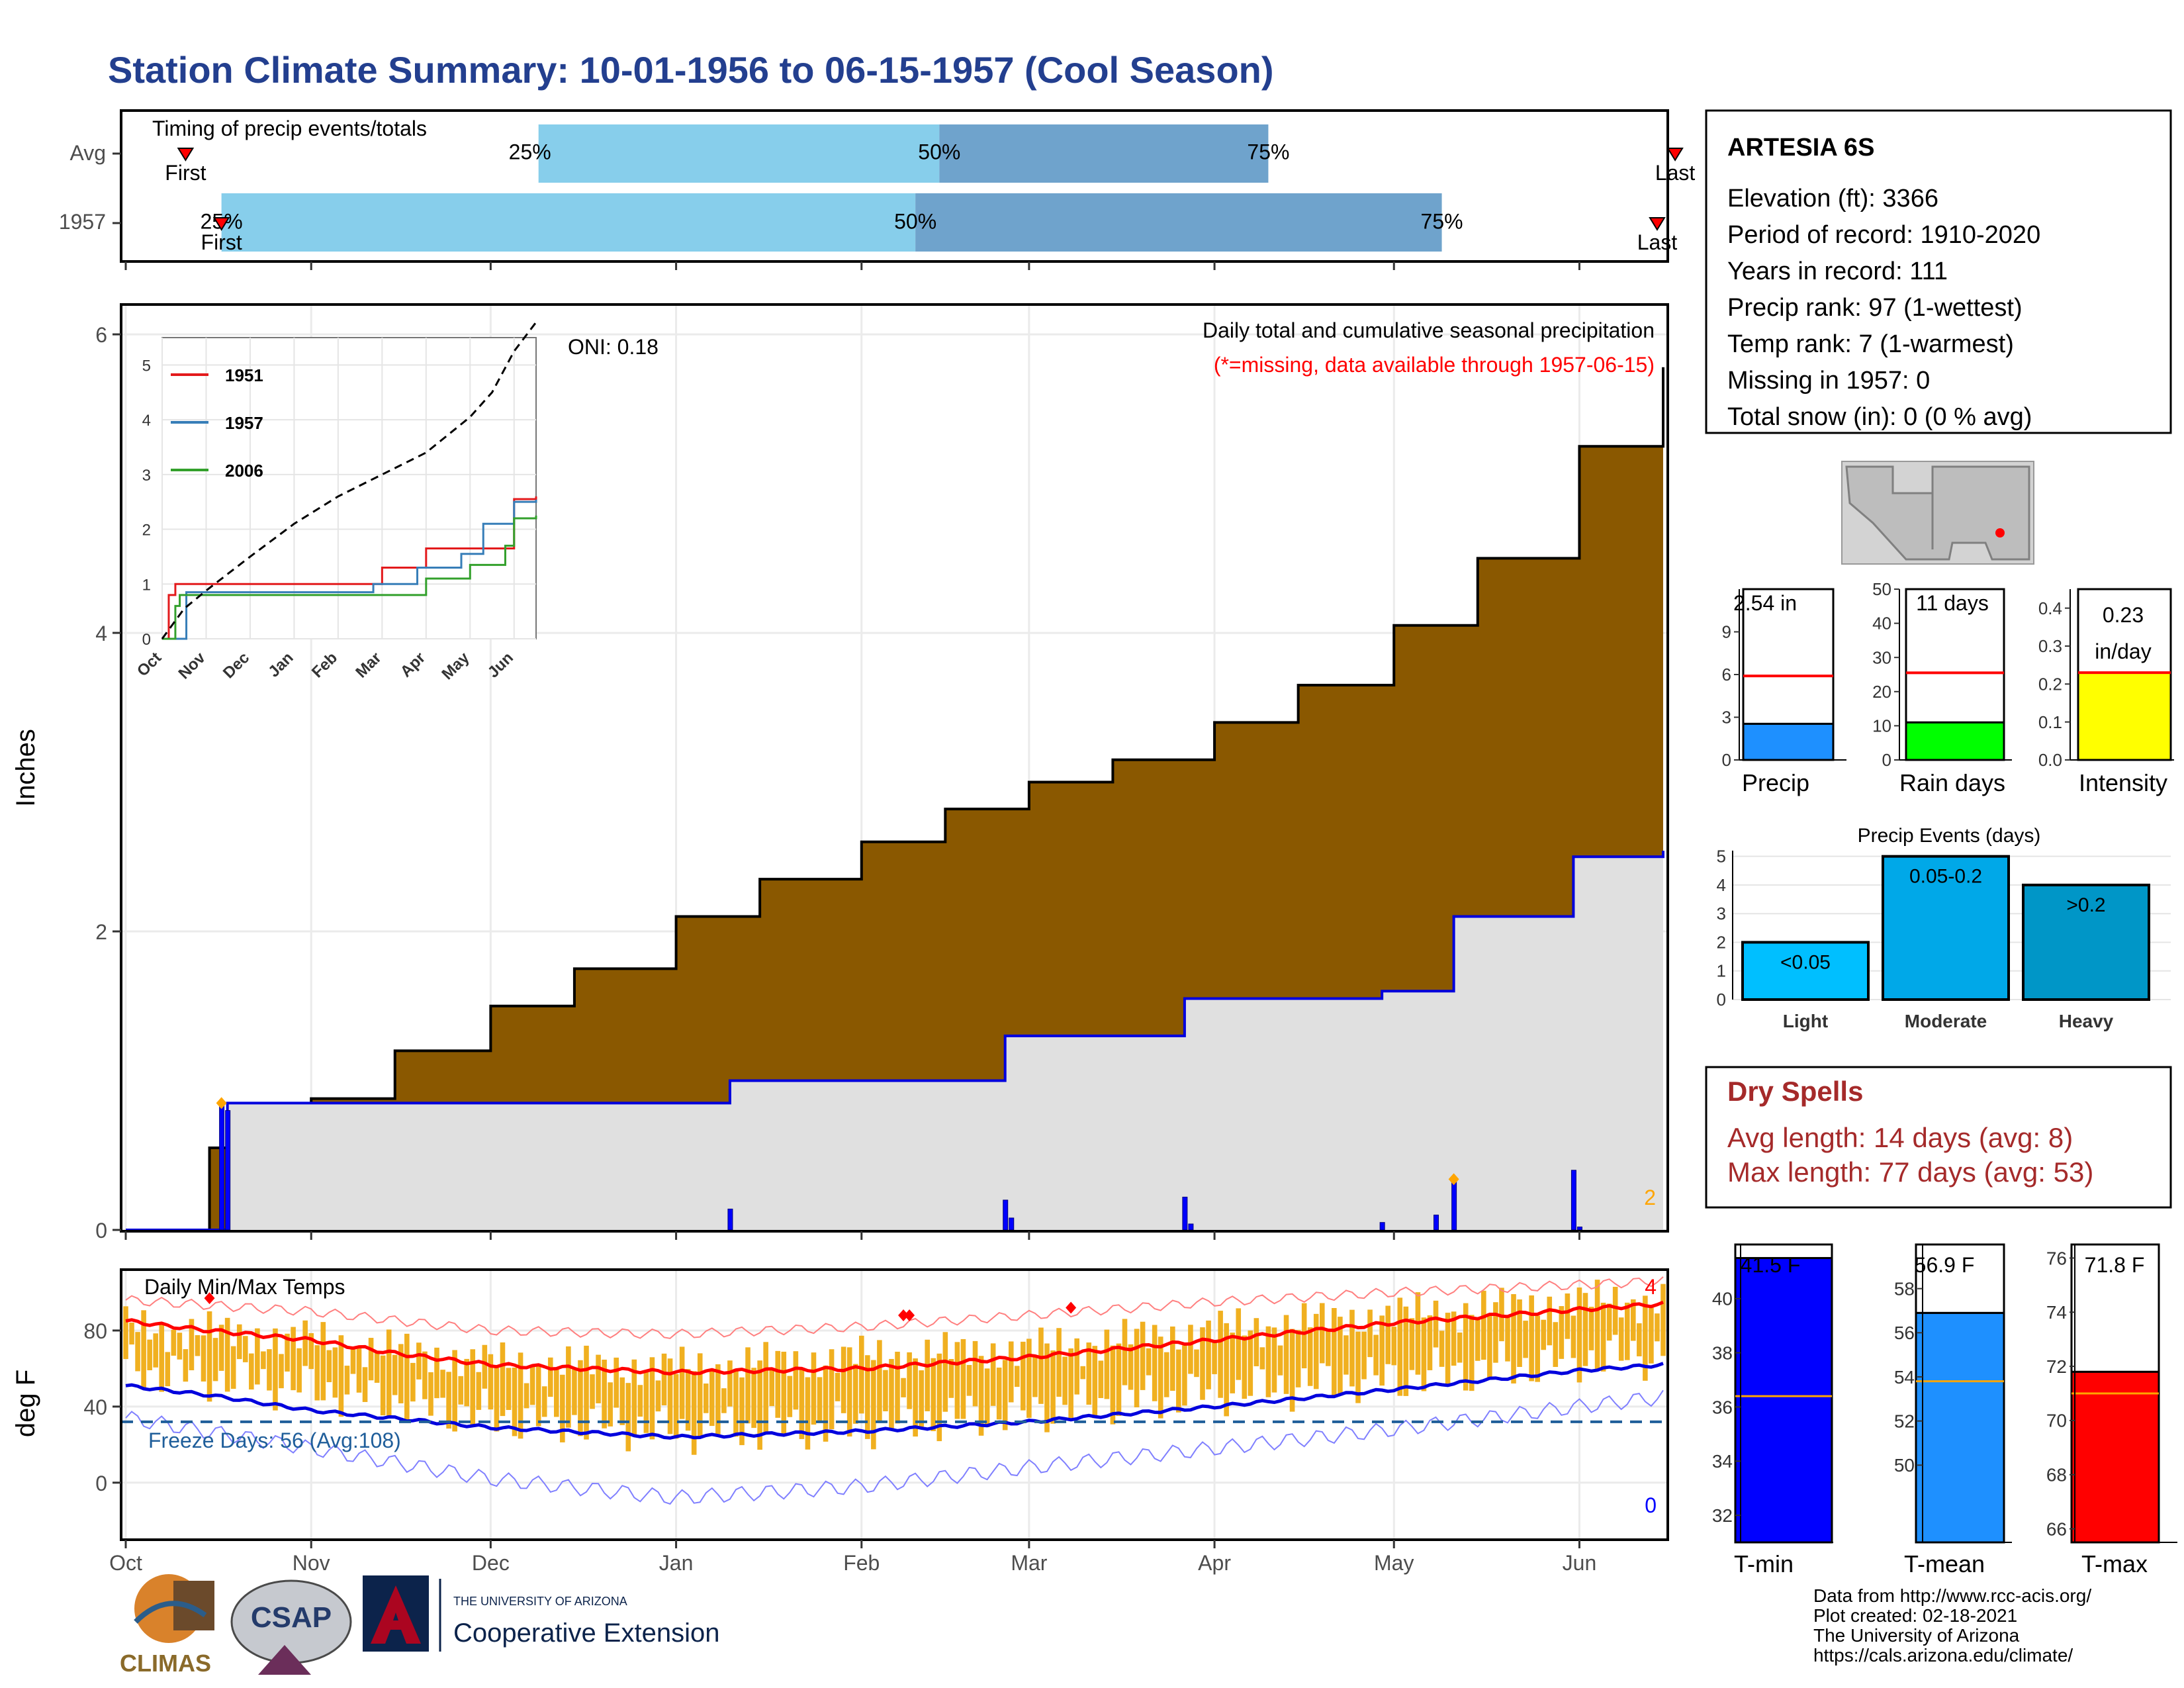 The height and width of the screenshot is (1688, 2184). What do you see at coordinates (1721, 942) in the screenshot?
I see `events-y-tick-label-2: 2` at bounding box center [1721, 942].